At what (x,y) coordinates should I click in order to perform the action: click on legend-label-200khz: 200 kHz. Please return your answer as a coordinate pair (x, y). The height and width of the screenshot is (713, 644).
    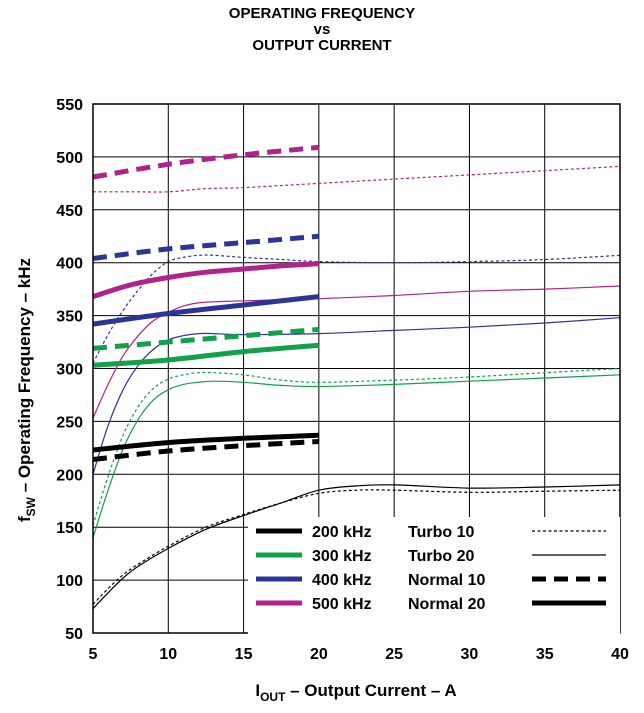
    Looking at the image, I should click on (342, 532).